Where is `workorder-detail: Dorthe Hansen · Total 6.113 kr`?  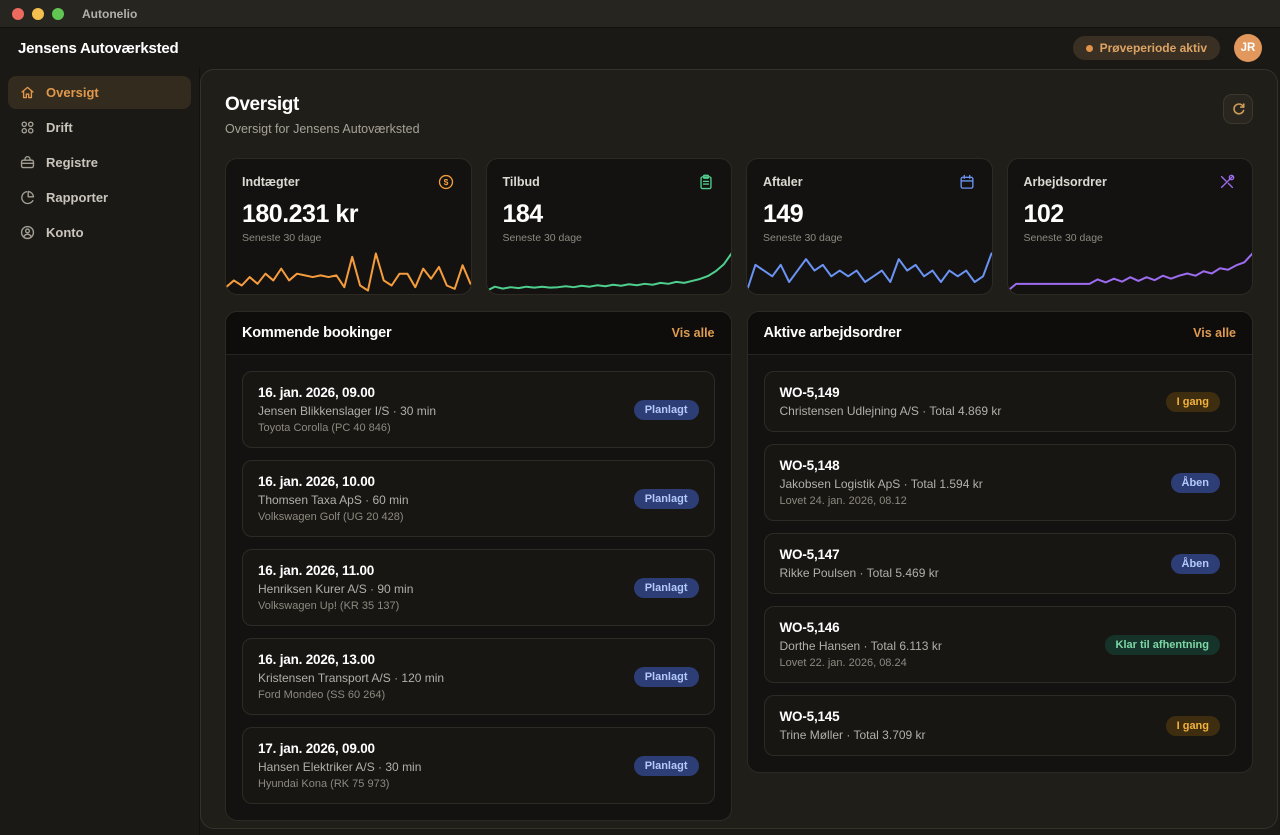 workorder-detail: Dorthe Hansen · Total 6.113 kr is located at coordinates (860, 646).